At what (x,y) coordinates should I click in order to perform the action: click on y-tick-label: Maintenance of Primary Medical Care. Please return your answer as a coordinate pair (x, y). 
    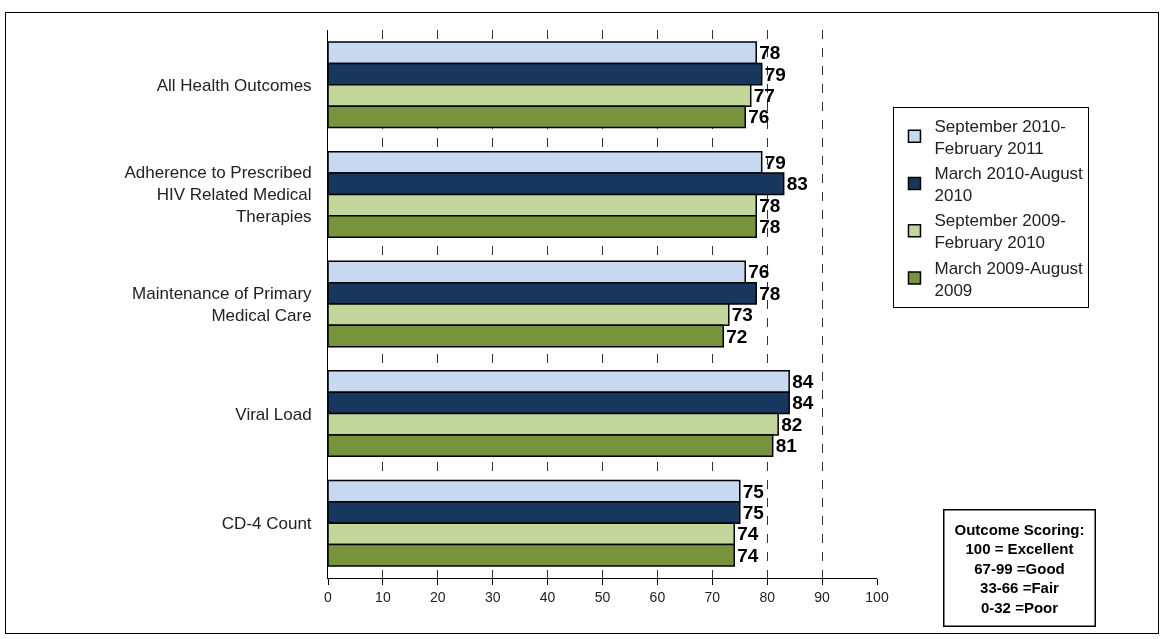
    Looking at the image, I should click on (222, 304).